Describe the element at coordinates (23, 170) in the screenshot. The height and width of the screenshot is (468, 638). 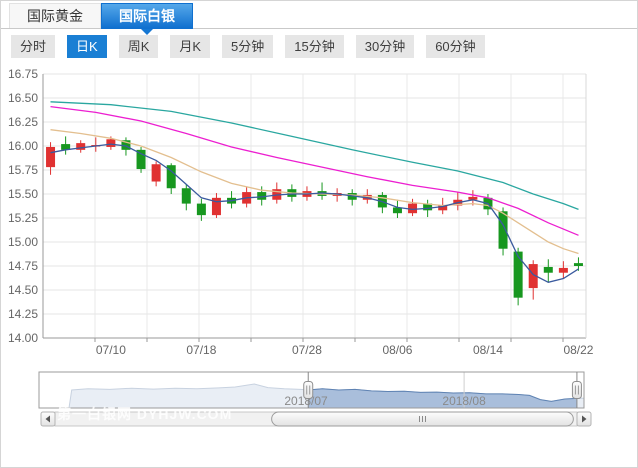
I see `y-axis-label: 15.75` at that location.